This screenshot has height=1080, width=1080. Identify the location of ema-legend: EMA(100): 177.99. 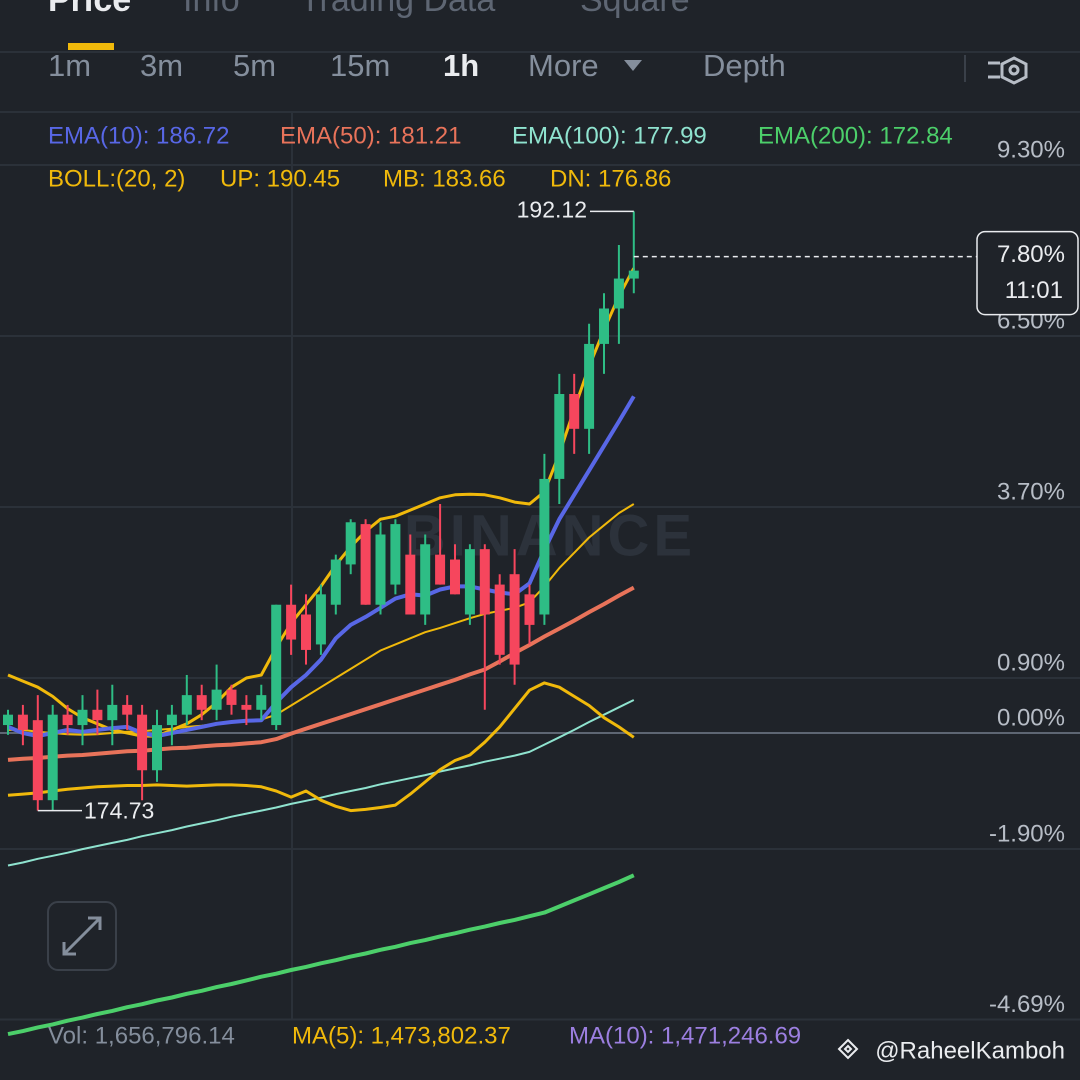
(609, 135).